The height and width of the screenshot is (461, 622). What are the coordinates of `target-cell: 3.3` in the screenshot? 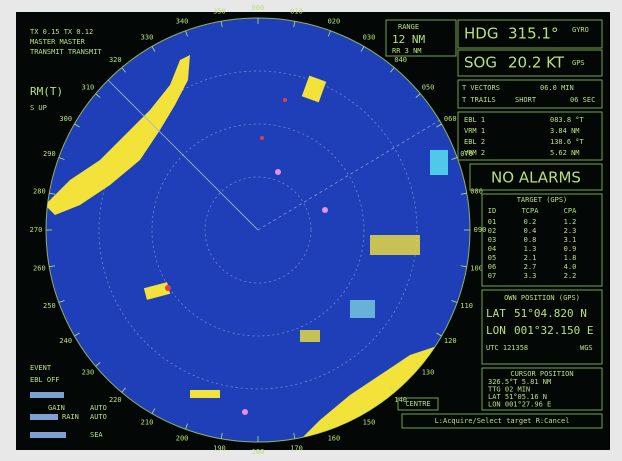 It's located at (530, 276).